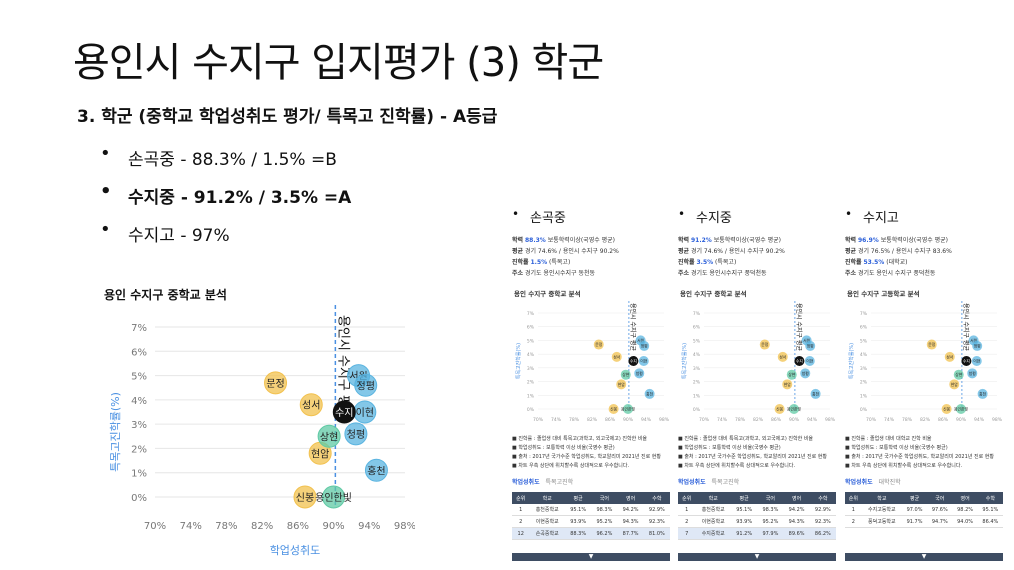 The height and width of the screenshot is (570, 1014). I want to click on mini-y-tick-label: 2%, so click(697, 383).